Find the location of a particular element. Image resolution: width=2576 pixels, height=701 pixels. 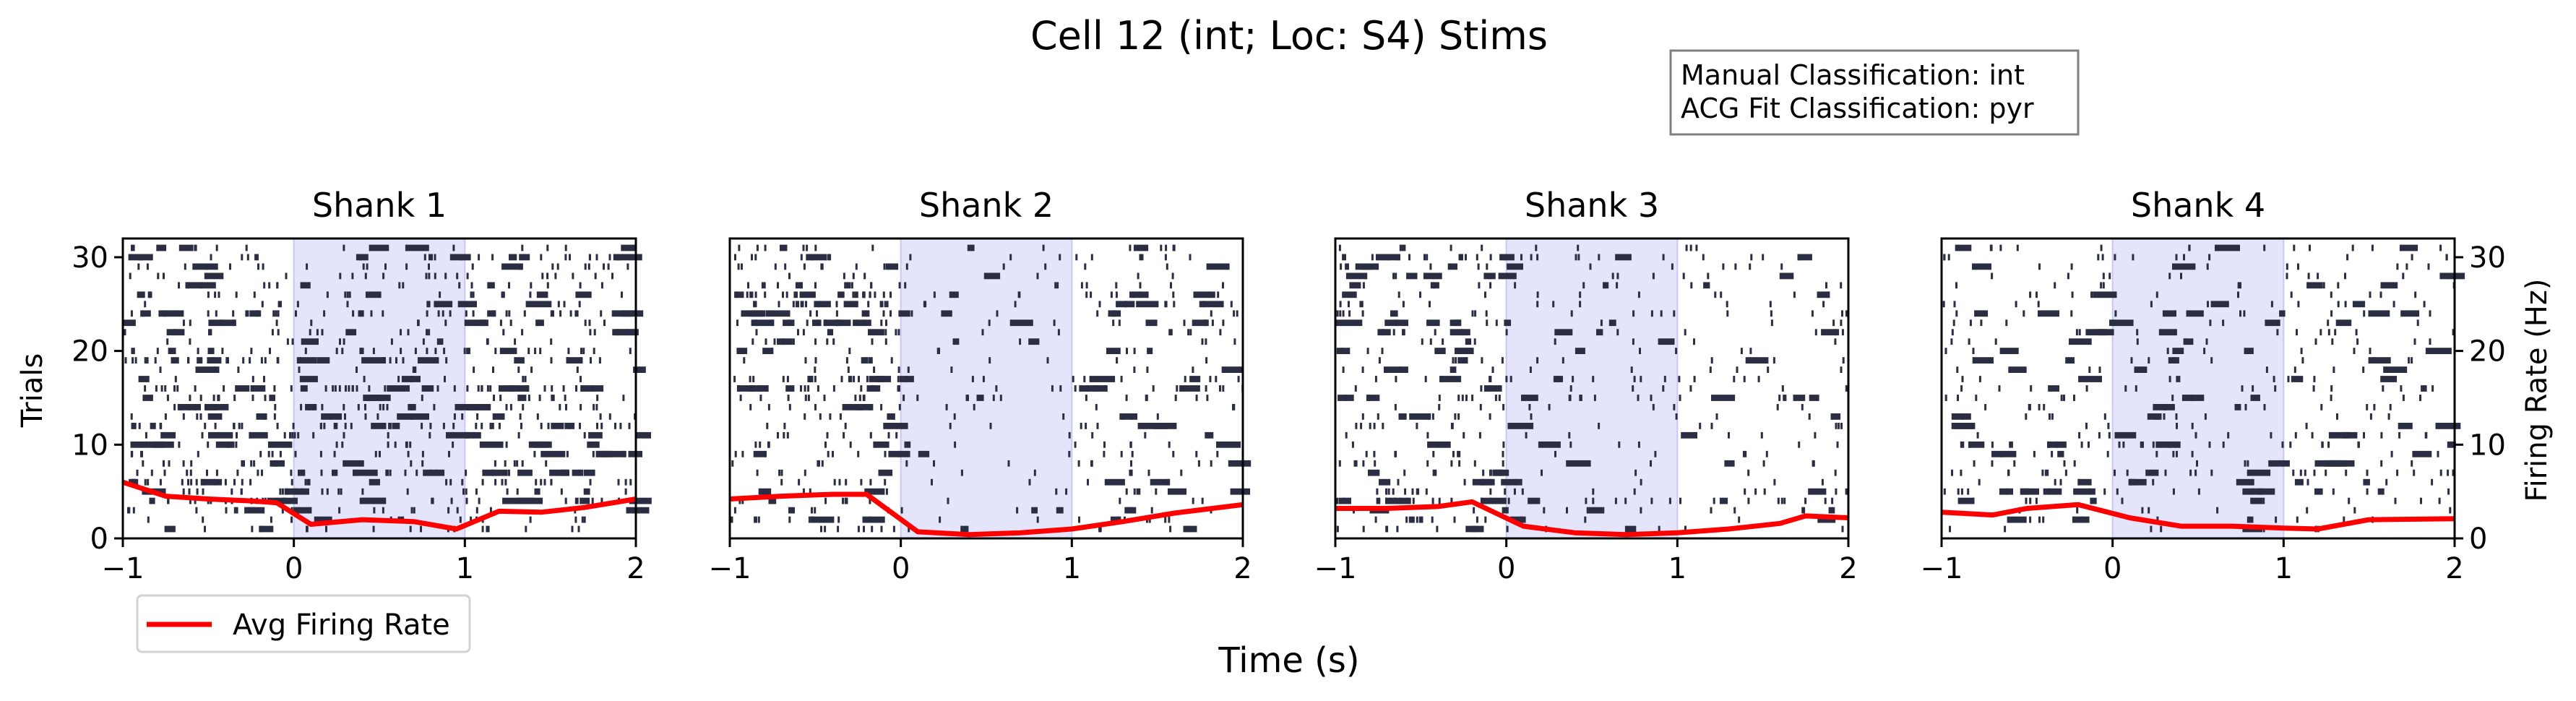

legend-frame is located at coordinates (303, 623).